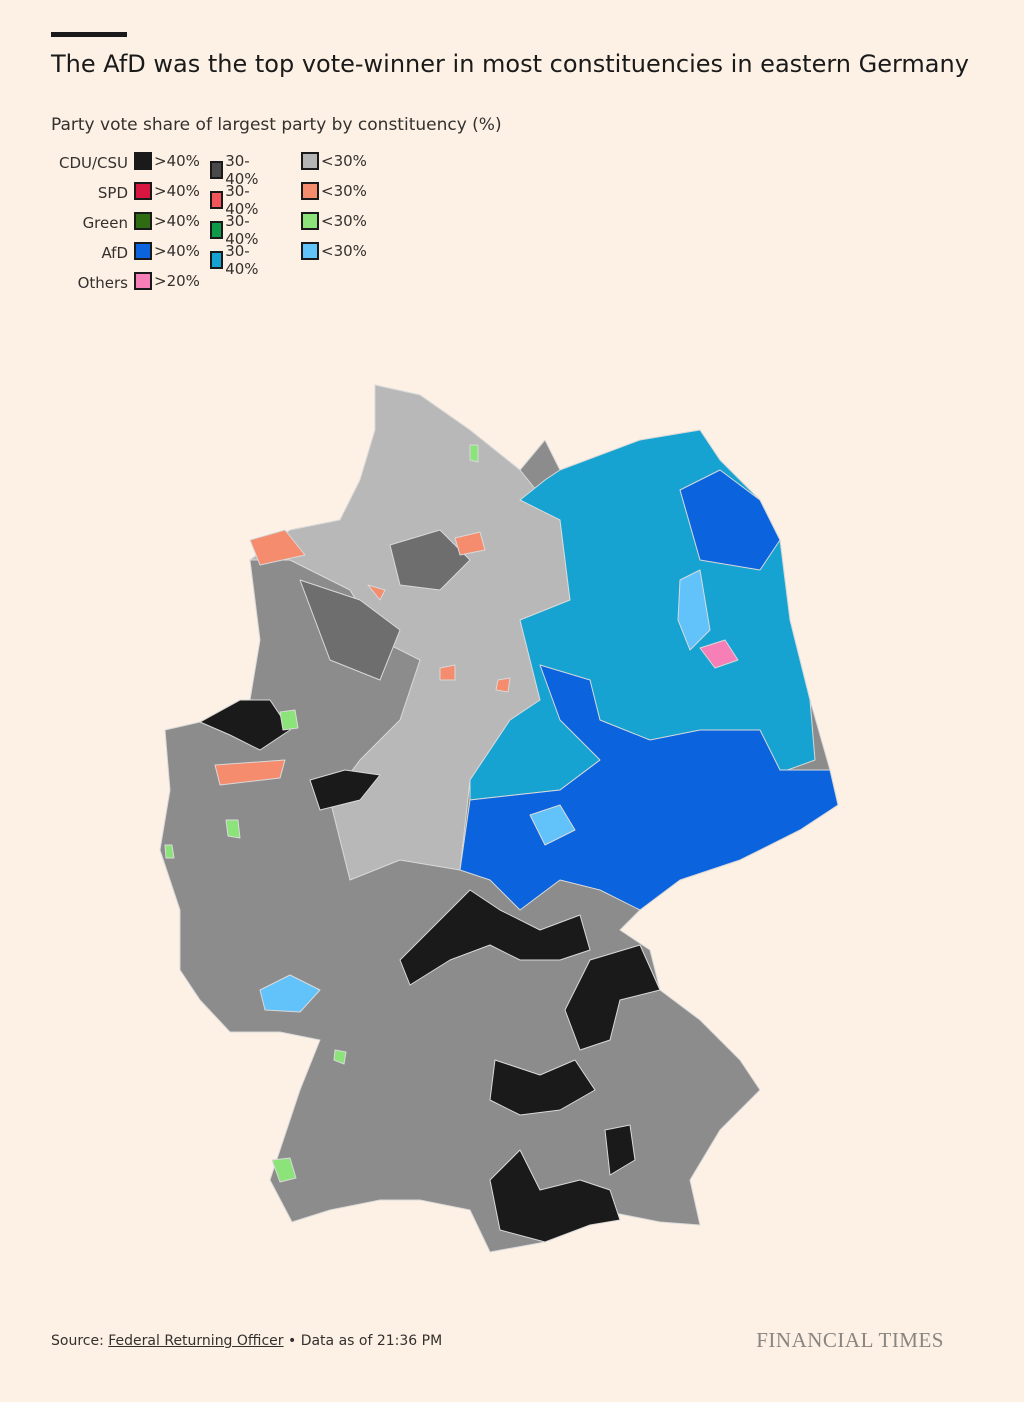 This screenshot has height=1402, width=1024. Describe the element at coordinates (114, 253) in the screenshot. I see `legend-party: AfD` at that location.